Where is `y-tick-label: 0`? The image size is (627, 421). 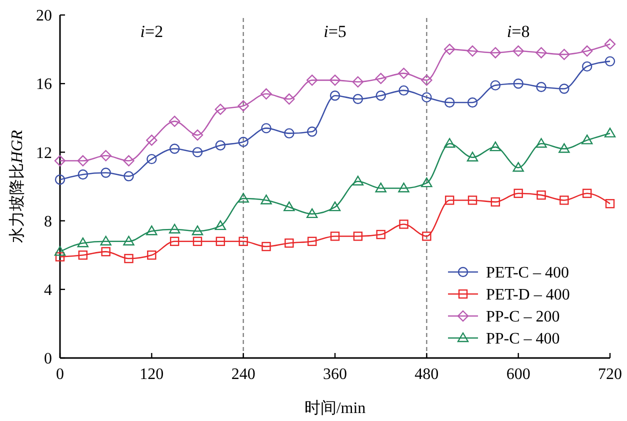 y-tick-label: 0 is located at coordinates (48, 359).